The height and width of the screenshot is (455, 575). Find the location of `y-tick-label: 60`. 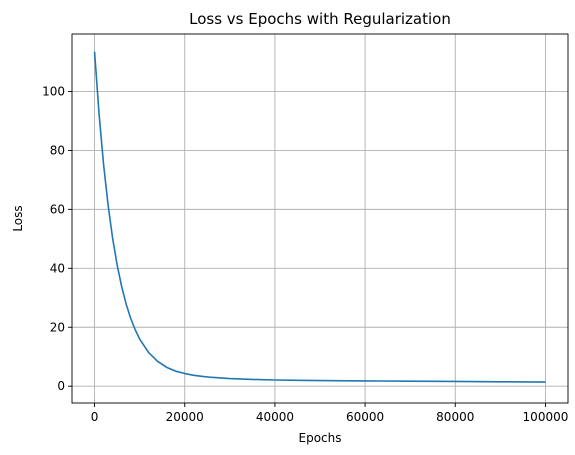

y-tick-label: 60 is located at coordinates (57, 209).